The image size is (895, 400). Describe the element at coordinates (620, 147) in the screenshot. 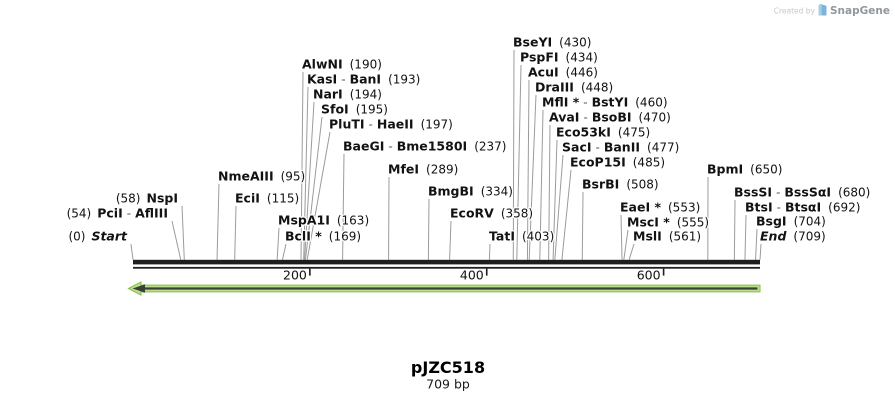

I see `site-label-saci: SacI - BanII (477)` at that location.